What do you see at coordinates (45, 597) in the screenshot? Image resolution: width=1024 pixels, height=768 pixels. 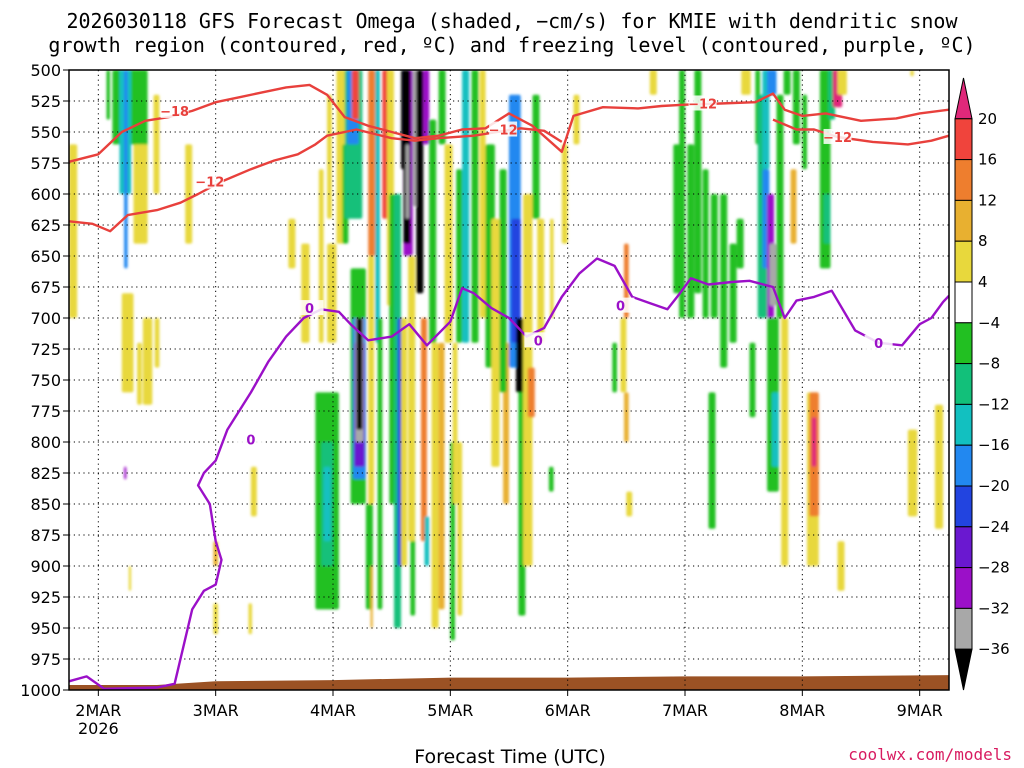 I see `y-tick-label: 925` at bounding box center [45, 597].